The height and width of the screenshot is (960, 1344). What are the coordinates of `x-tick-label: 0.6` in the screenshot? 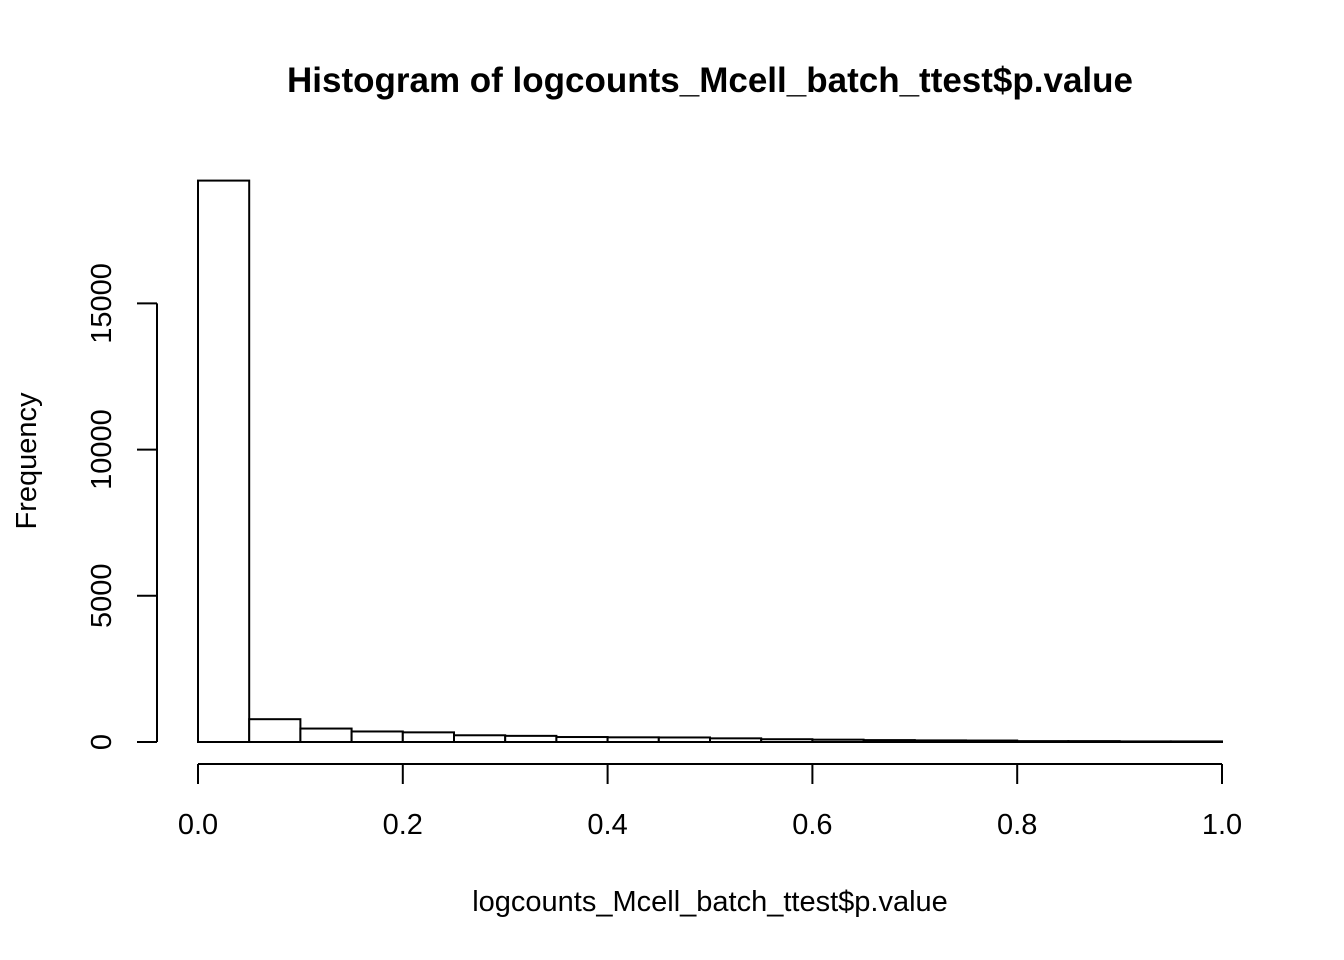 It's located at (812, 825).